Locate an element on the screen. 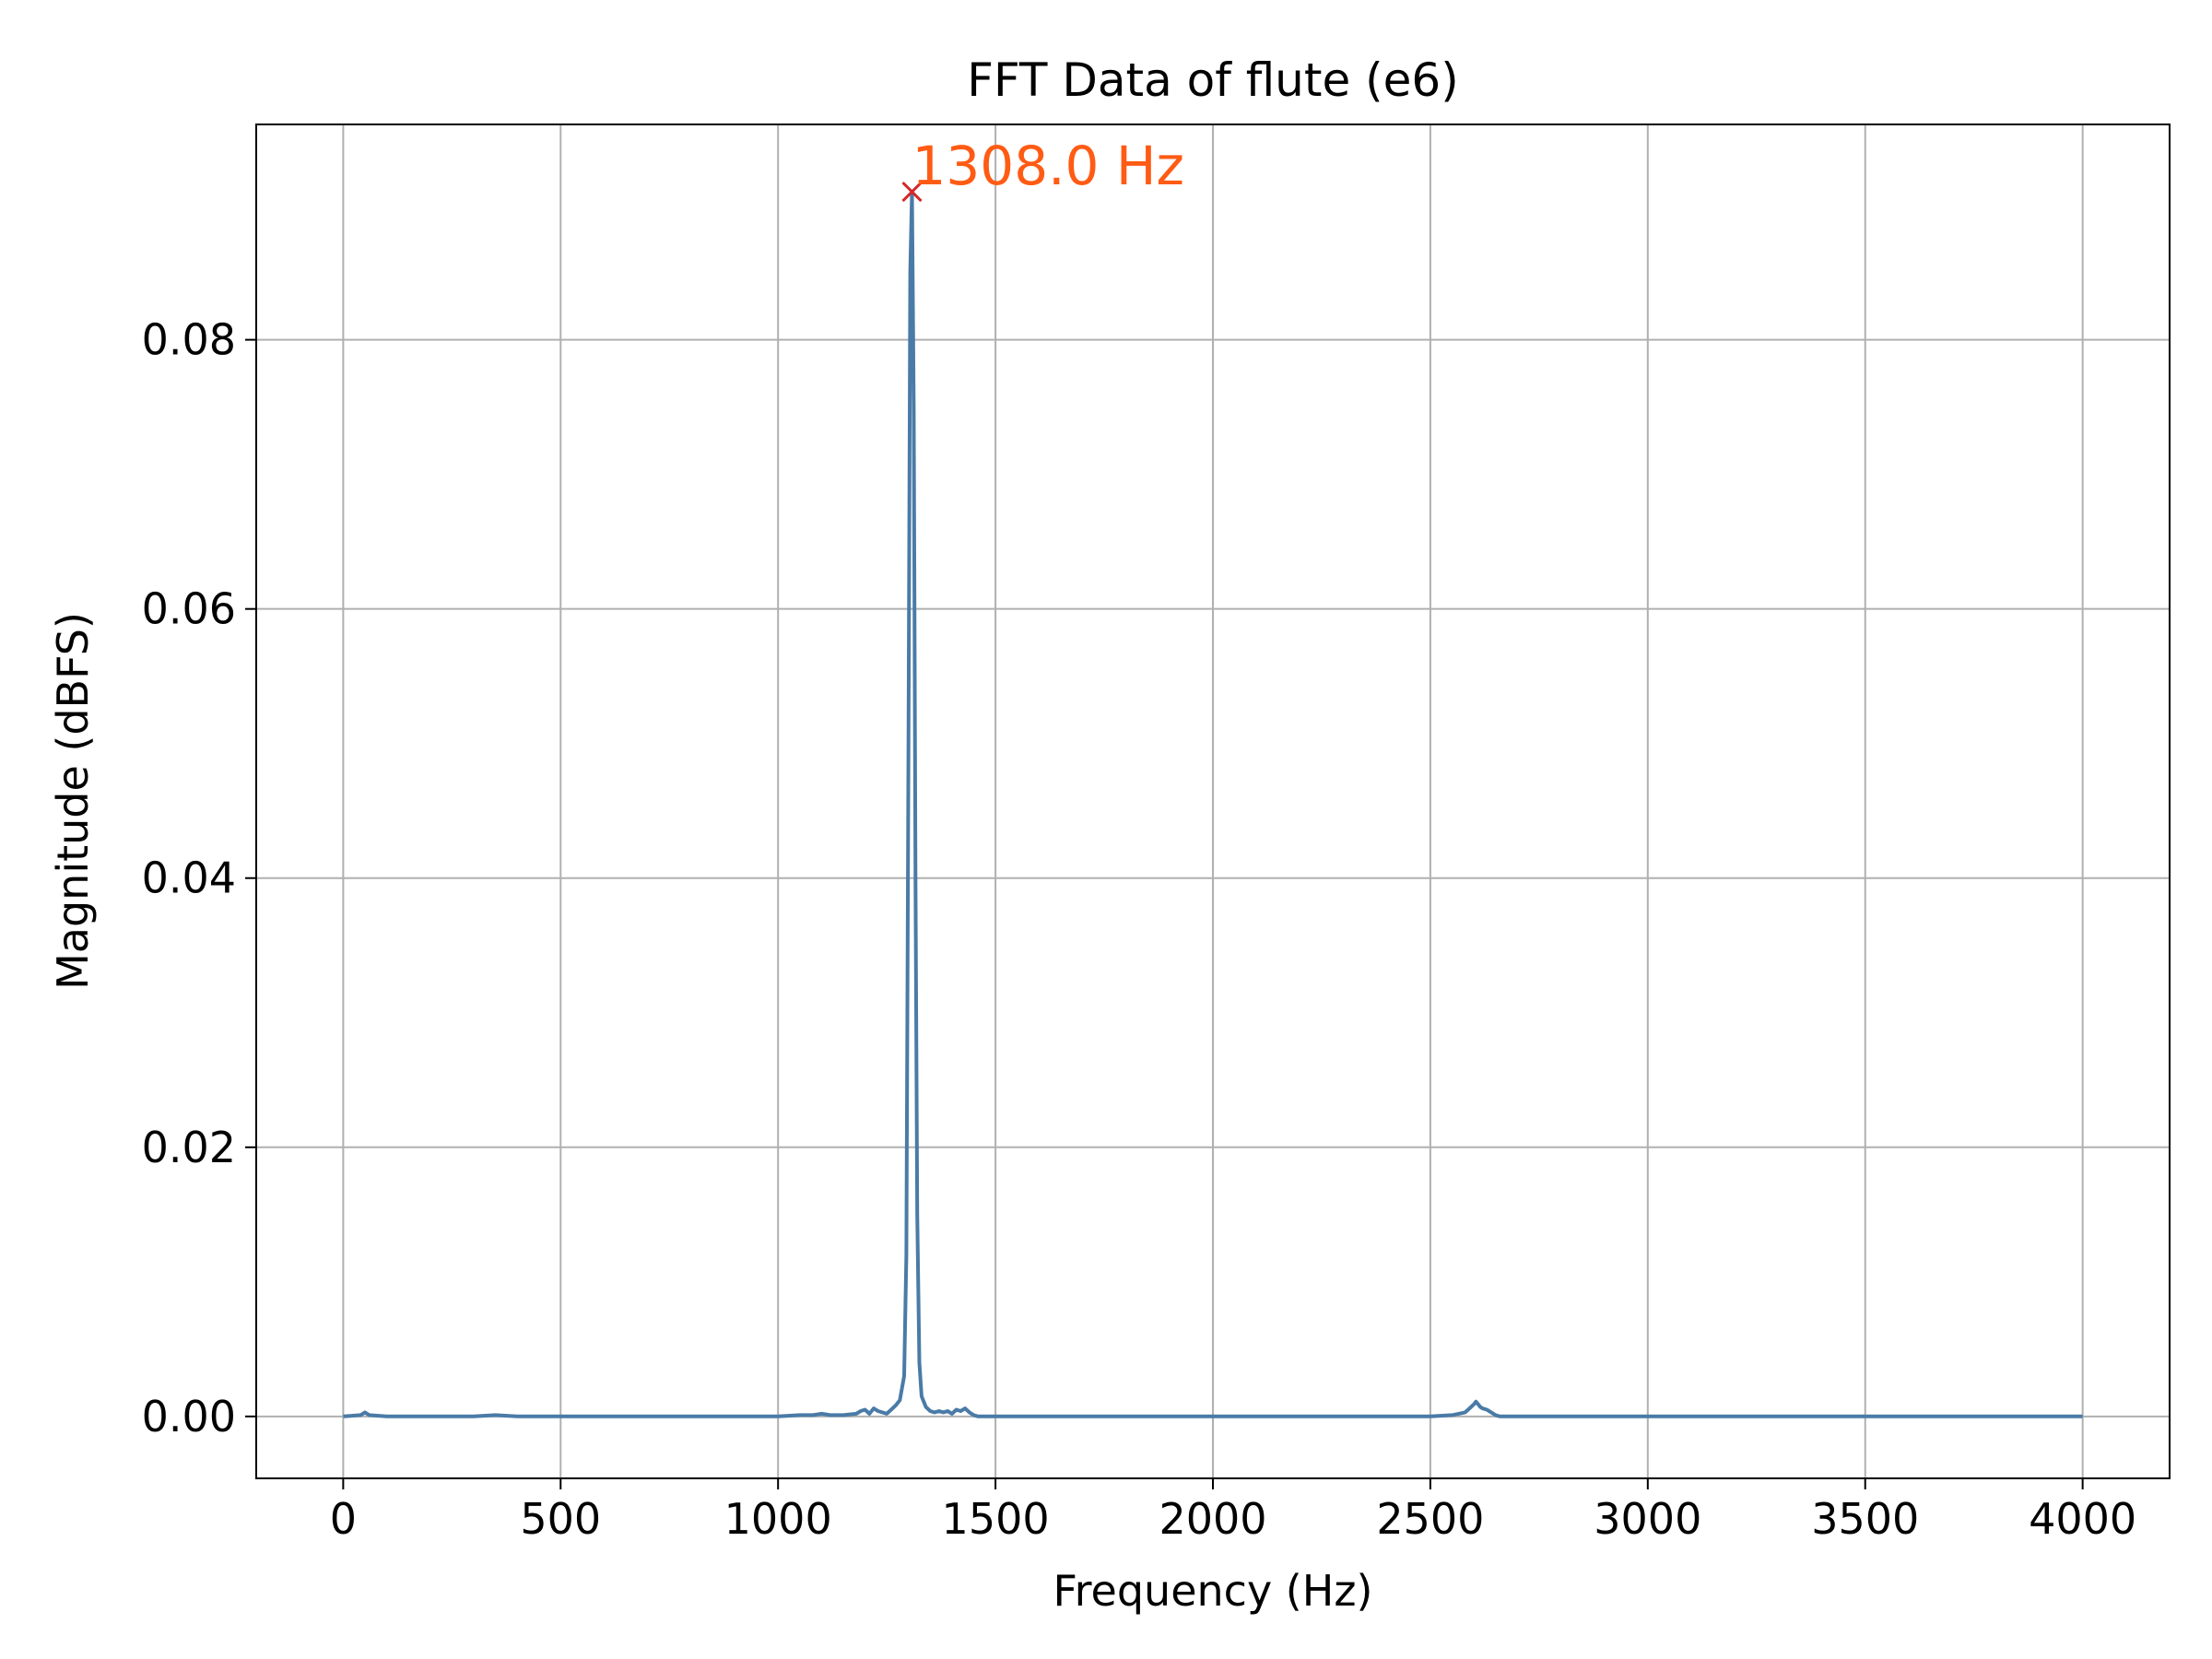 Image resolution: width=2212 pixels, height=1659 pixels. x-tick-label: 4000 is located at coordinates (2082, 1519).